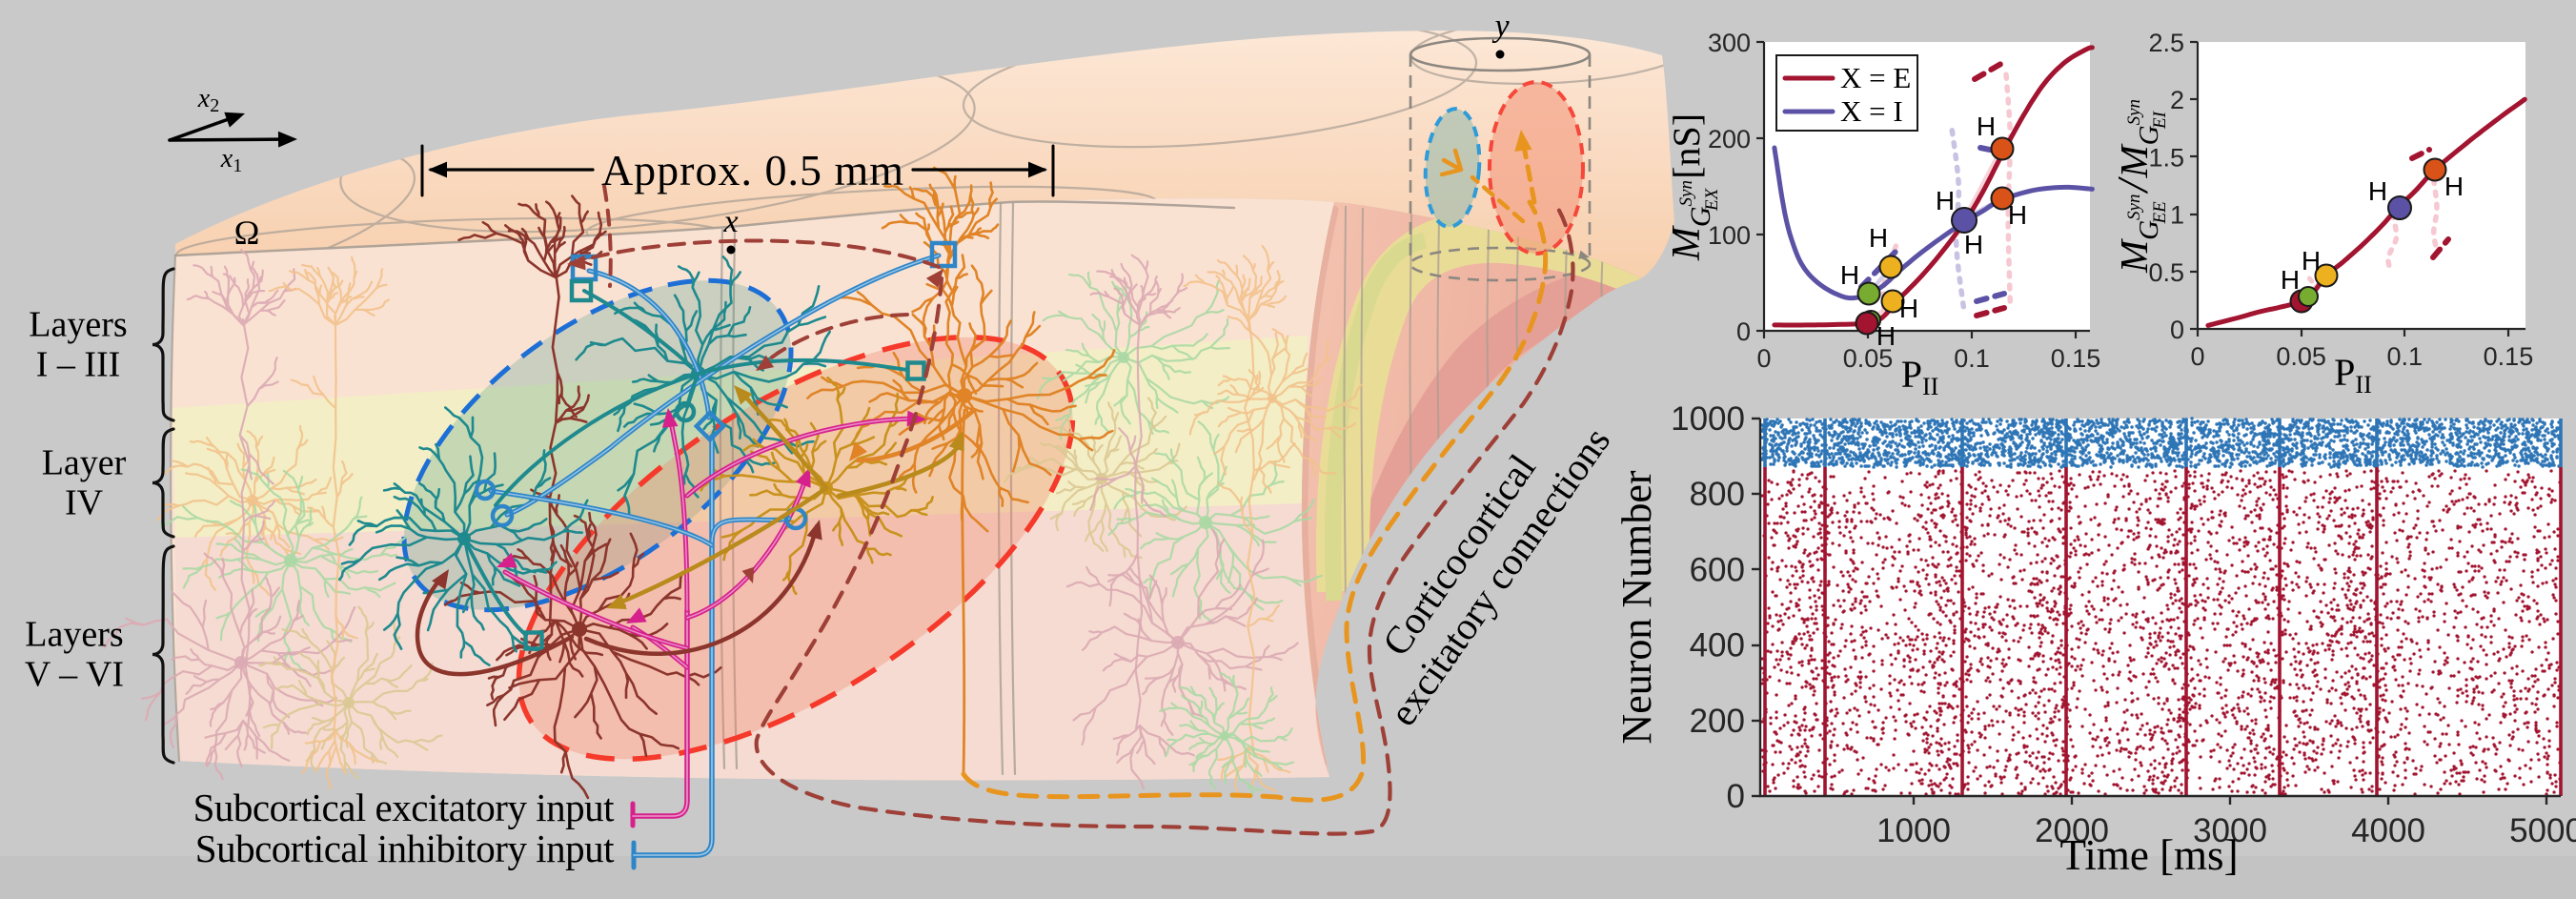  I want to click on svg-text: 600, so click(1717, 569).